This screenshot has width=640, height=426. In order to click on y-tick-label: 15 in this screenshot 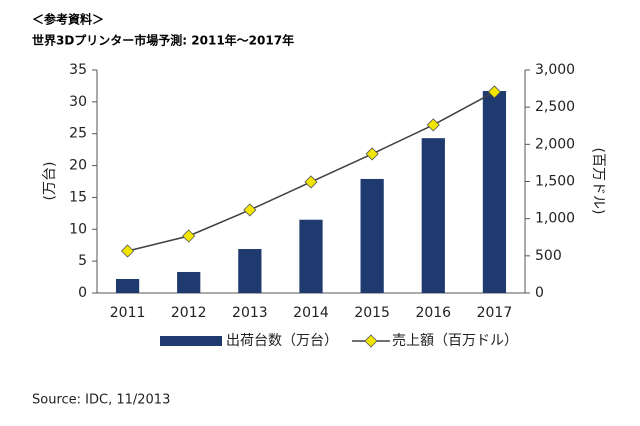, I will do `click(78, 197)`.